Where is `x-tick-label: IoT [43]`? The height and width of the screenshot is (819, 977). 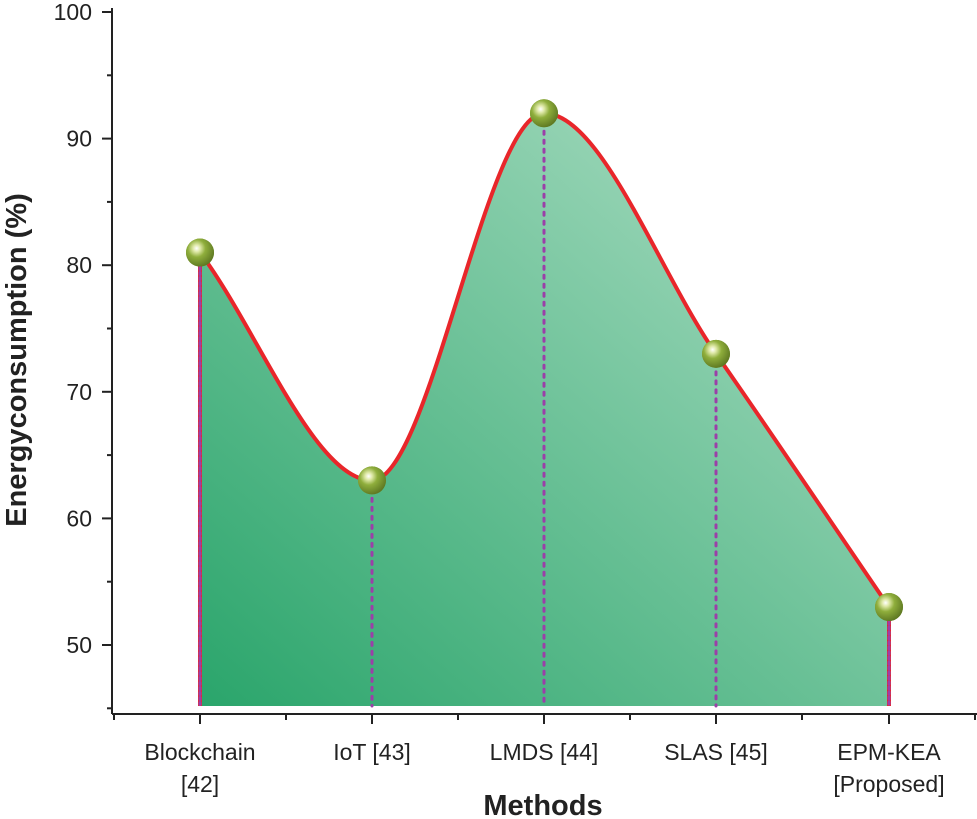 x-tick-label: IoT [43] is located at coordinates (372, 752).